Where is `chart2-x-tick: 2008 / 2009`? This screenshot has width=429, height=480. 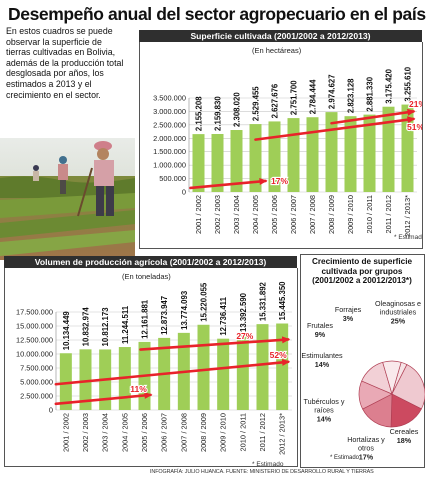 chart2-x-tick: 2008 / 2009 is located at coordinates (203, 432).